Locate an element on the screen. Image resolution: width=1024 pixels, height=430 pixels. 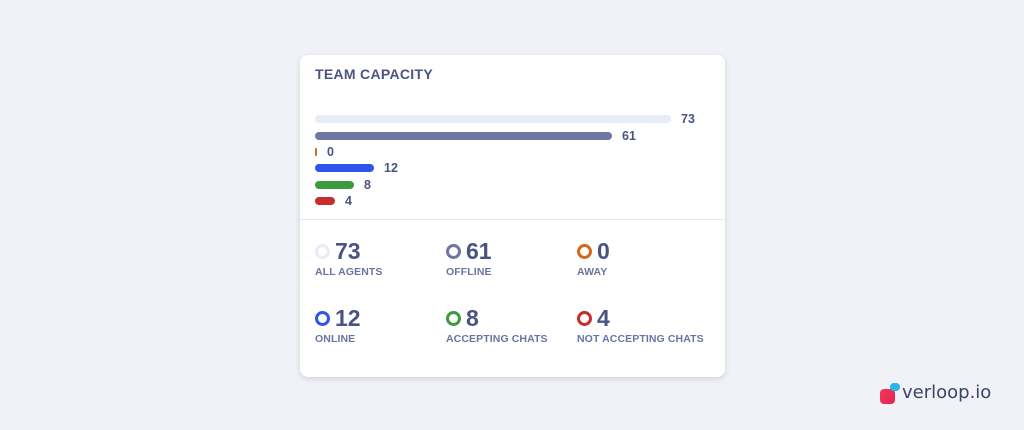
stat-not-accepting-chats: 4 NOT ACCEPTING CHATS is located at coordinates (647, 325).